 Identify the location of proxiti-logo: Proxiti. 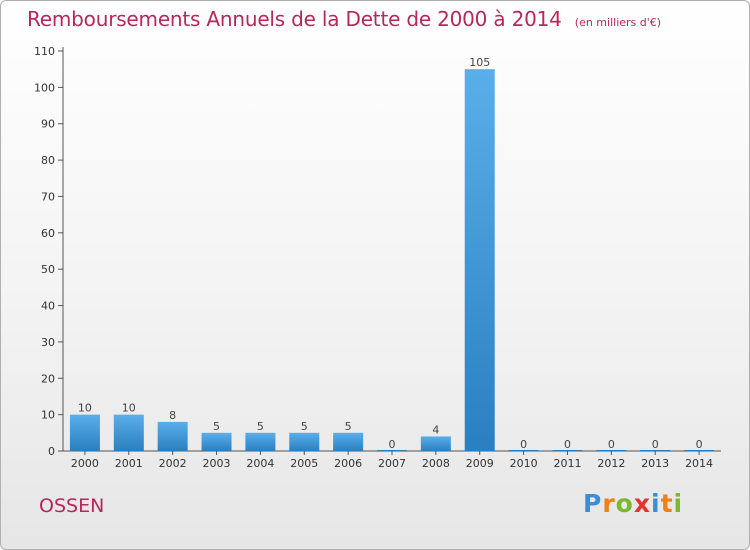
(633, 503).